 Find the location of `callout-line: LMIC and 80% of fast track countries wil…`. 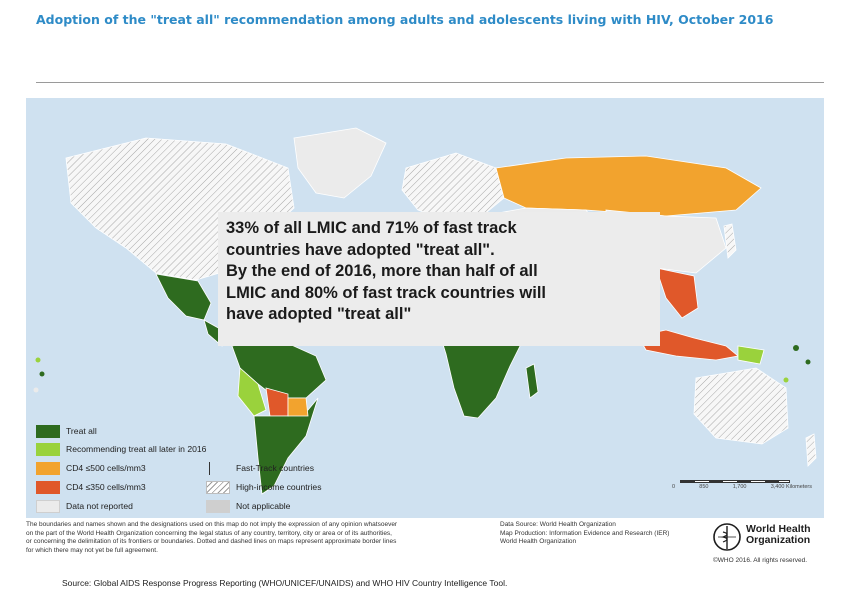

callout-line: LMIC and 80% of fast track countries wil… is located at coordinates (386, 292).